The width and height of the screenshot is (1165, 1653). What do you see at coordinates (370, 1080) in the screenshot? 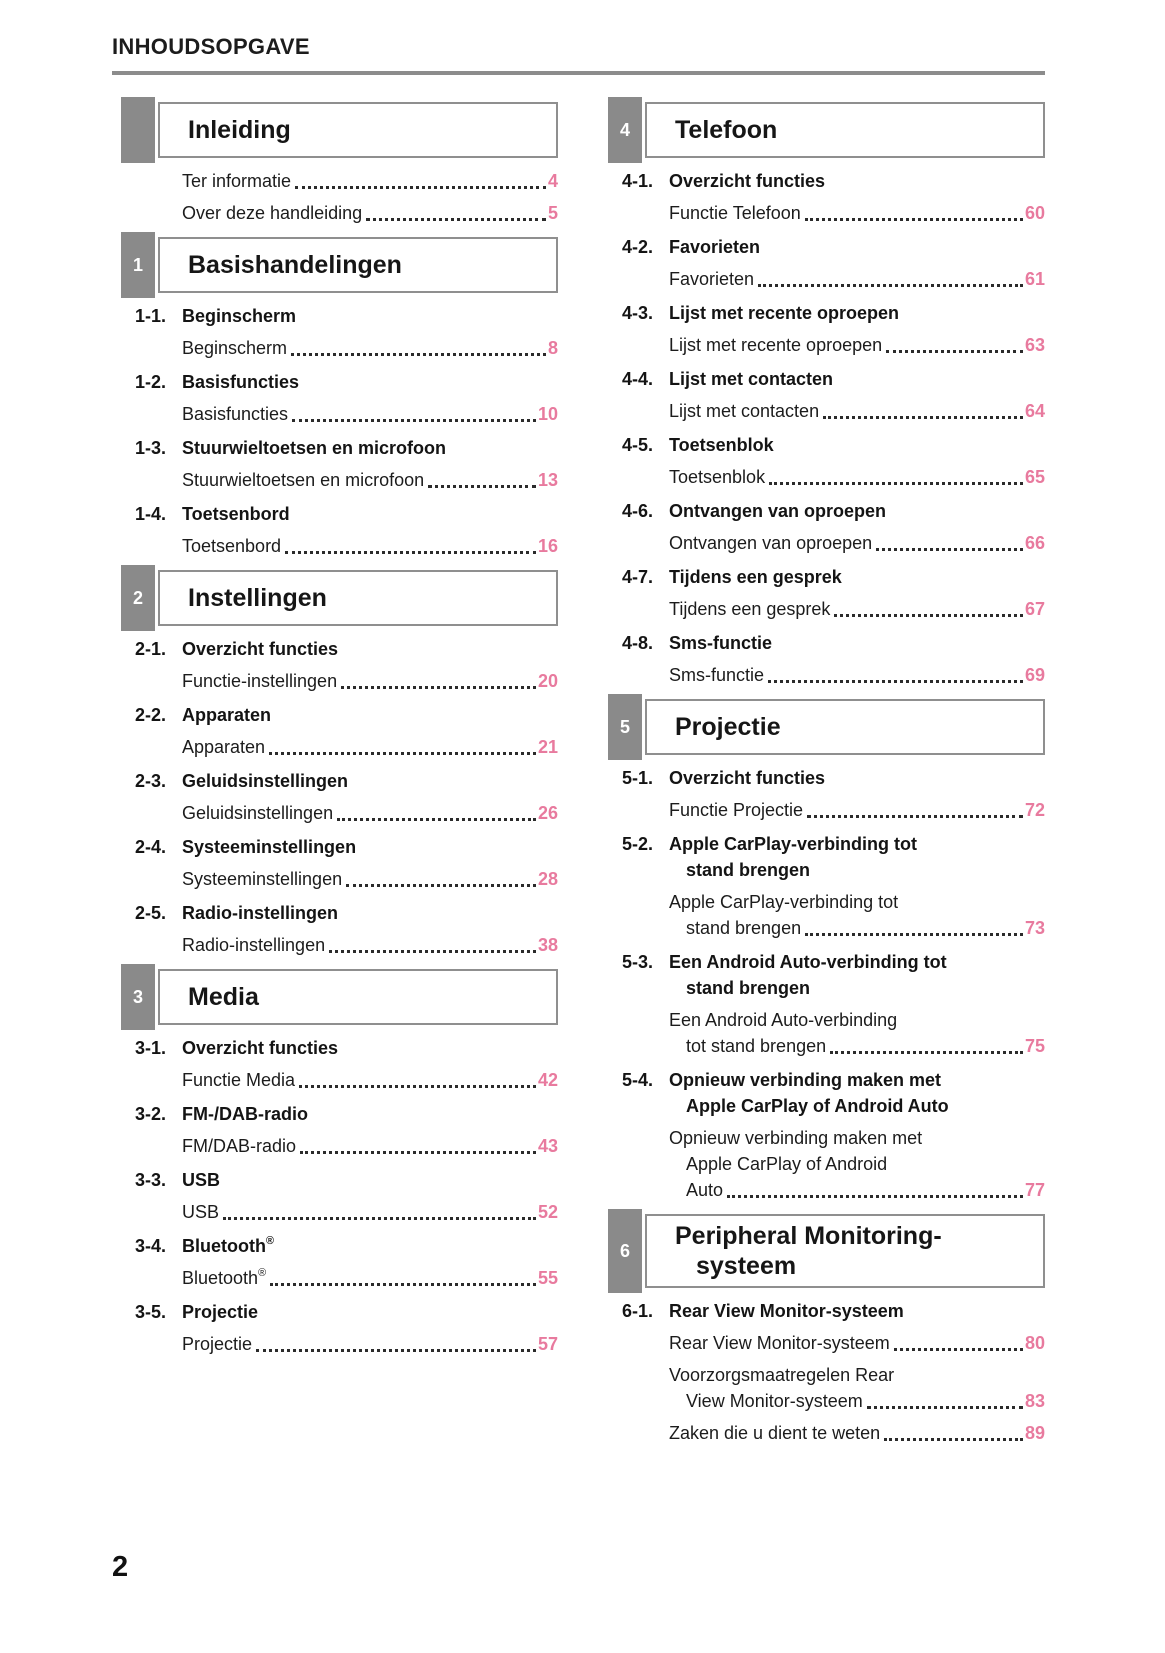
I see `toc-entry-line: Functie Media 42` at bounding box center [370, 1080].